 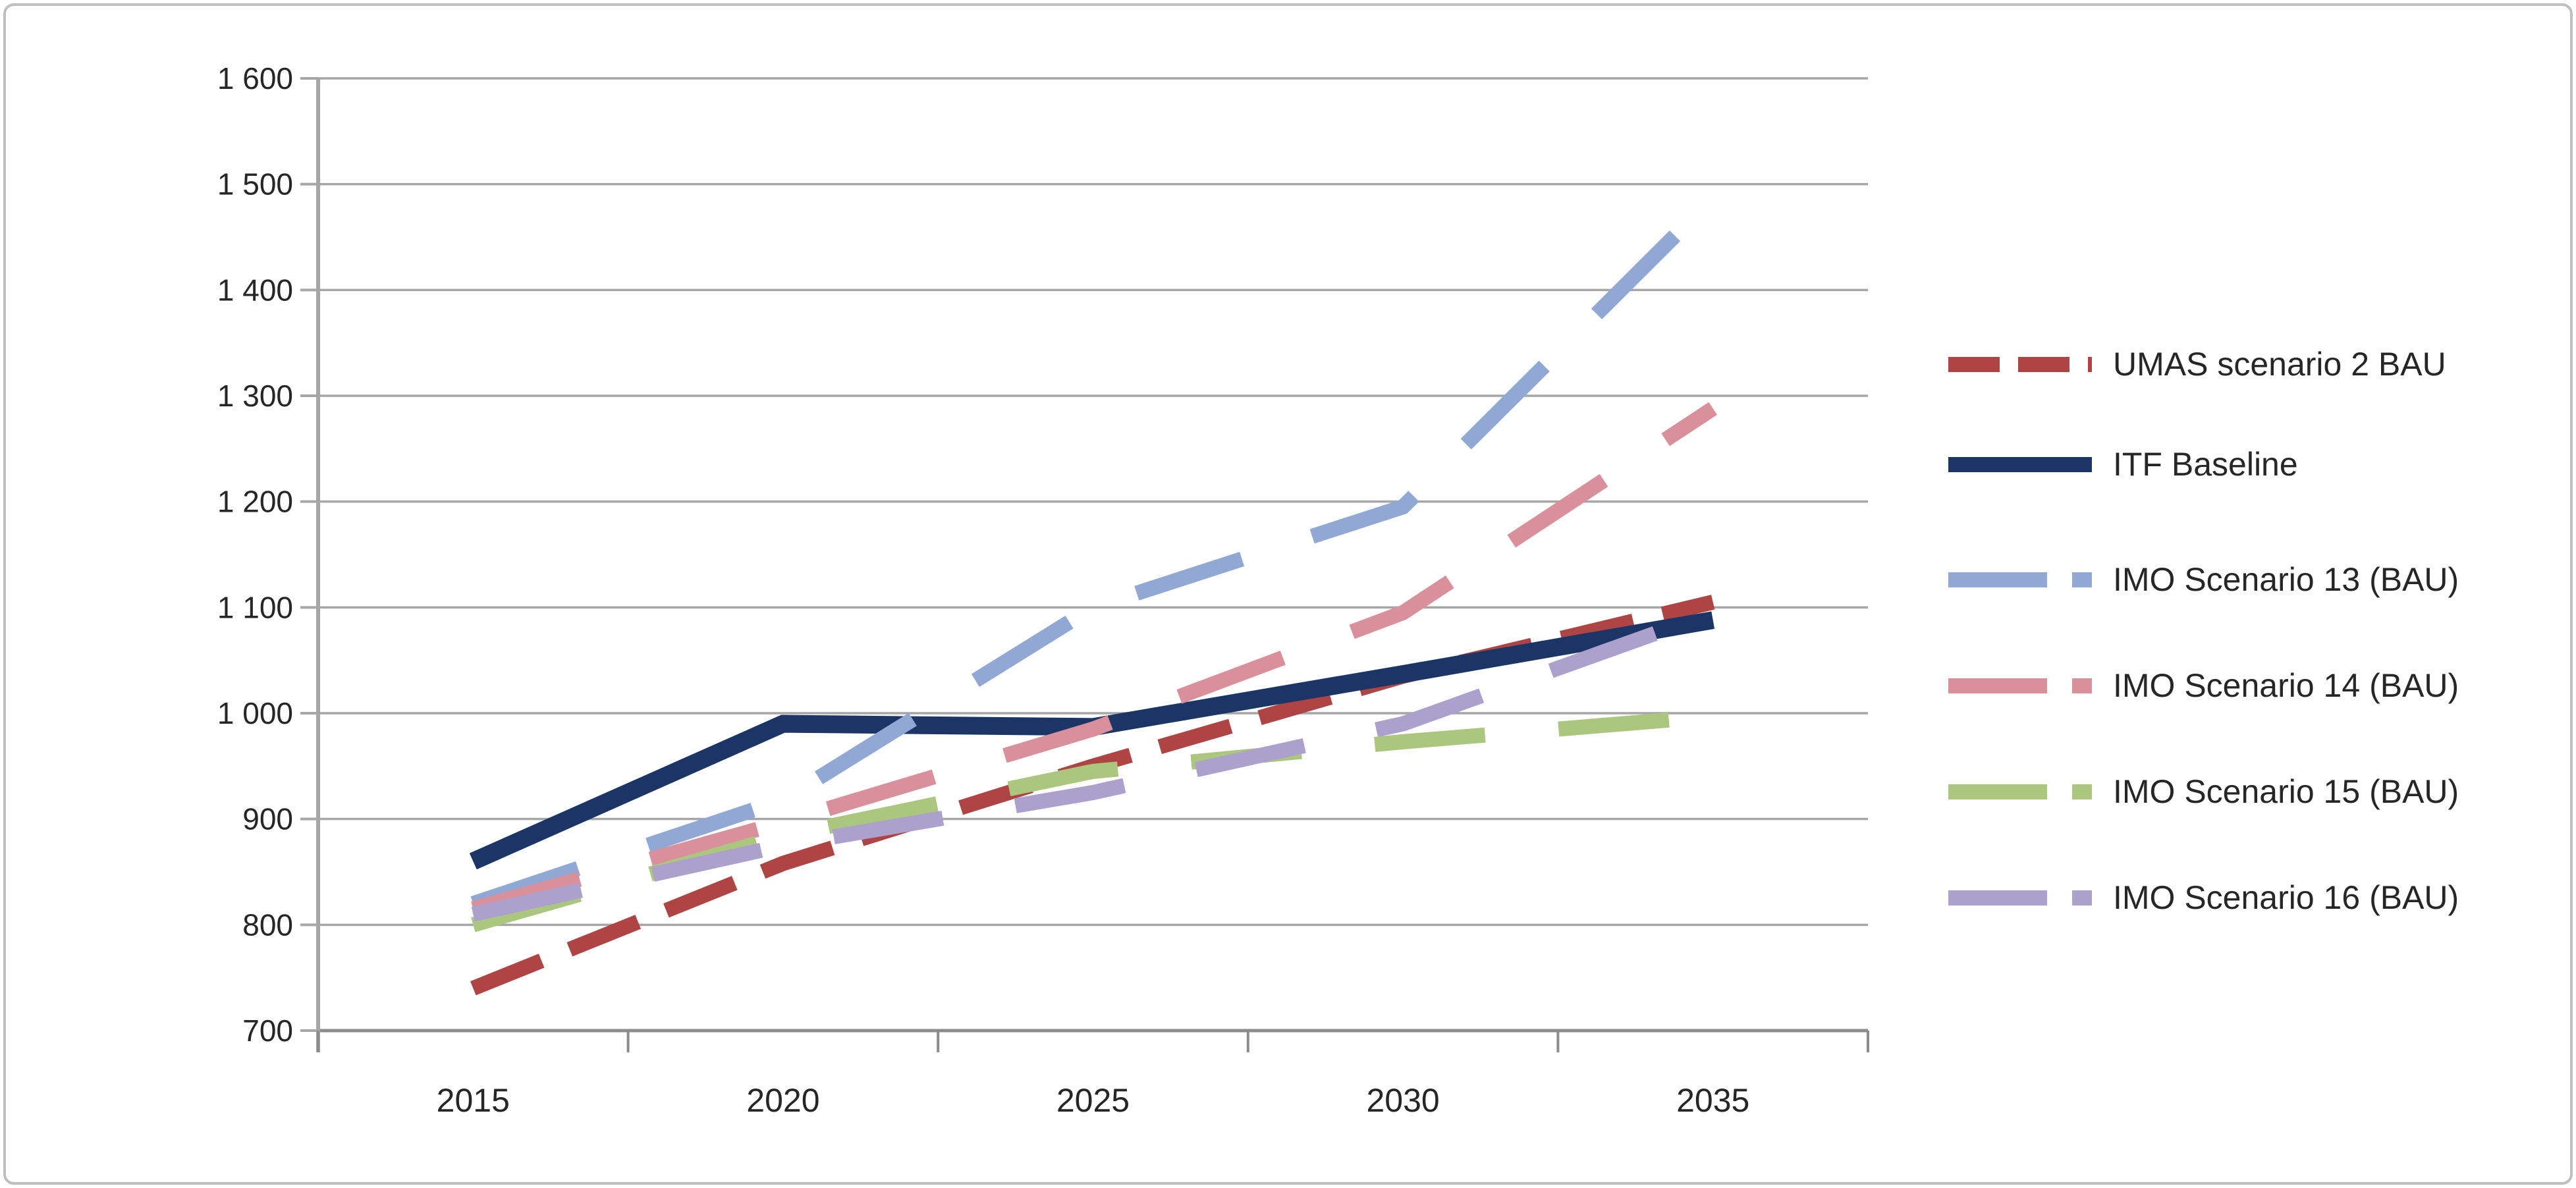 I want to click on series-line-imo-scenario-15-bau, so click(x=1092, y=821).